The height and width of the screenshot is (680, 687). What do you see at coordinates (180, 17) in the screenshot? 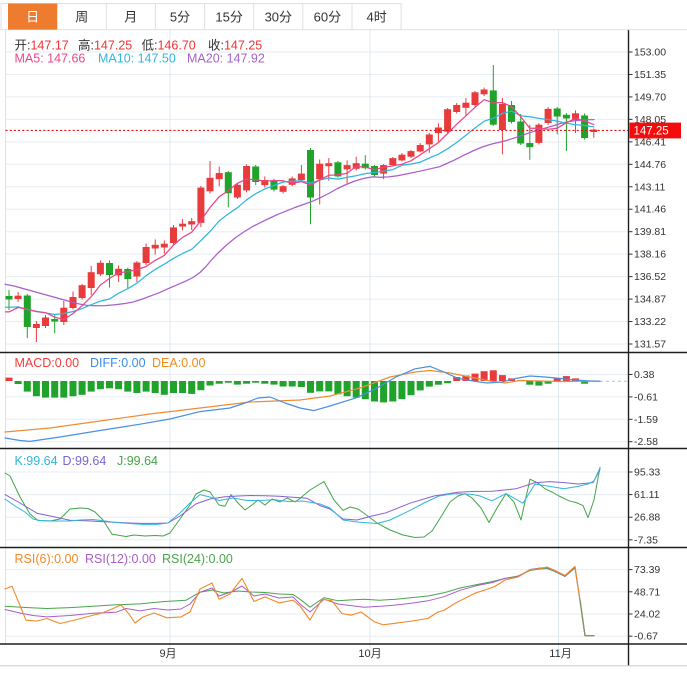
I see `svg-text: 5分` at bounding box center [180, 17].